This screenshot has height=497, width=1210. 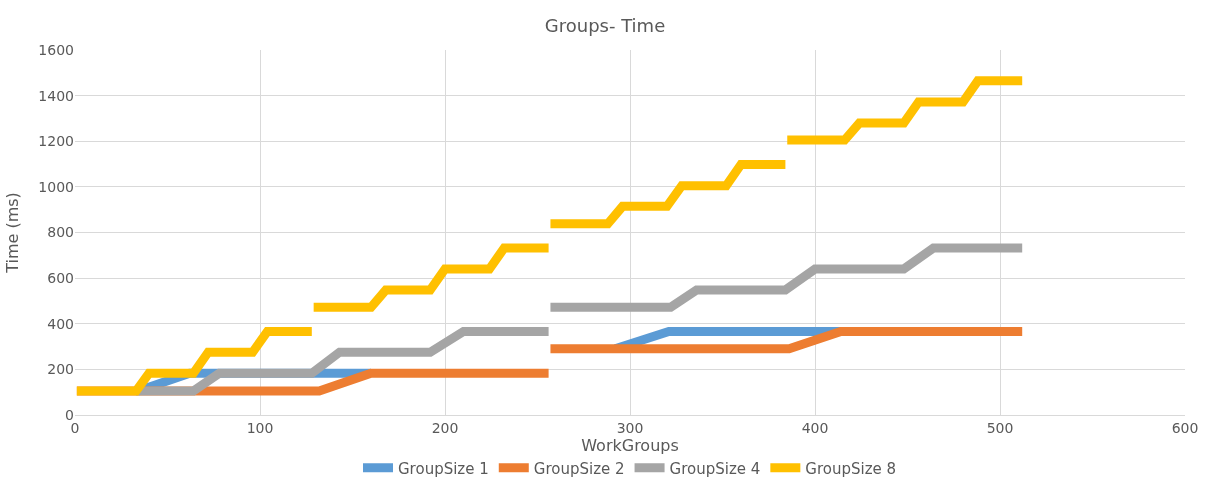 What do you see at coordinates (60, 369) in the screenshot?
I see `y-tick-label: 200` at bounding box center [60, 369].